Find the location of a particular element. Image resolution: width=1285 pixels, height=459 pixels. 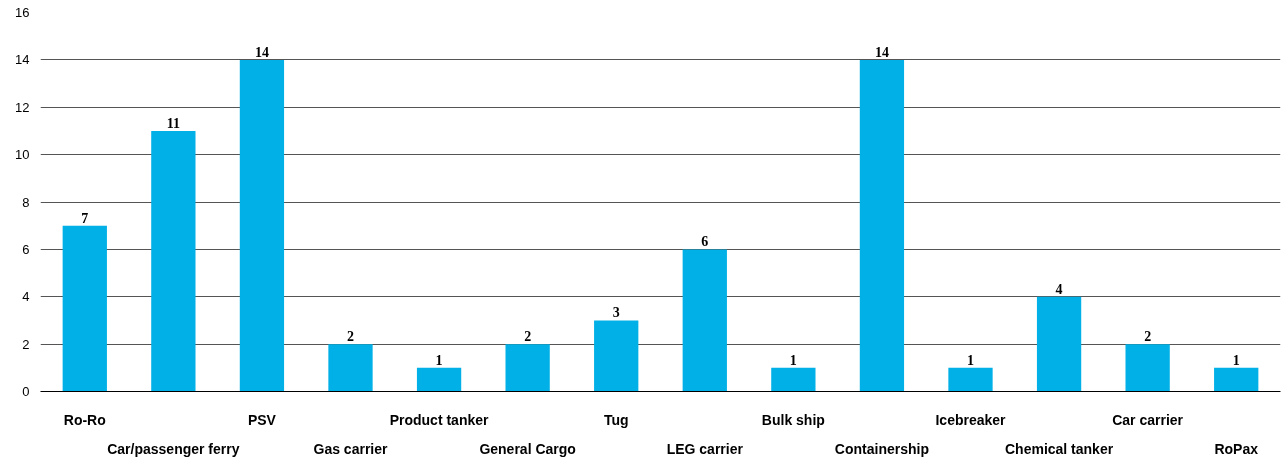

x-tick-label: Chemical tanker is located at coordinates (1059, 448).